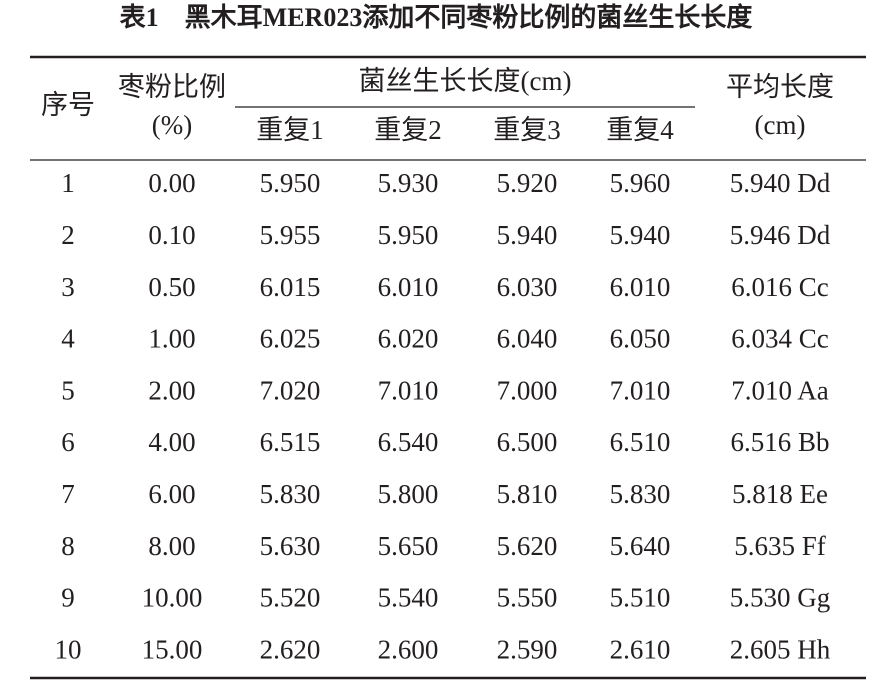 This screenshot has height=682, width=872. What do you see at coordinates (171, 494) in the screenshot?
I see `table-cell: 6.00` at bounding box center [171, 494].